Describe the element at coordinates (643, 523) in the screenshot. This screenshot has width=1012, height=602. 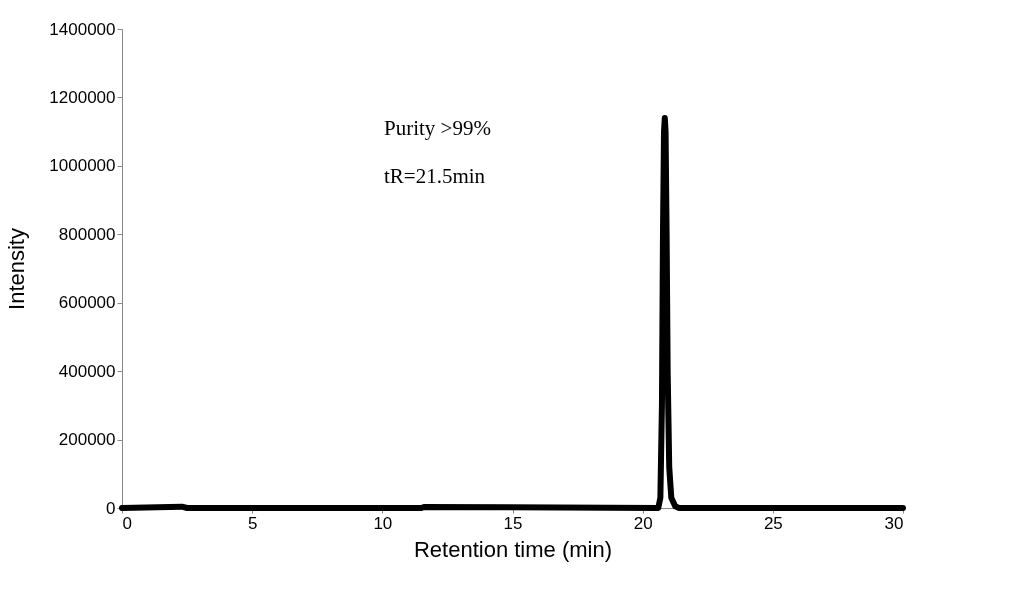
I see `x-tick-label: 20` at that location.